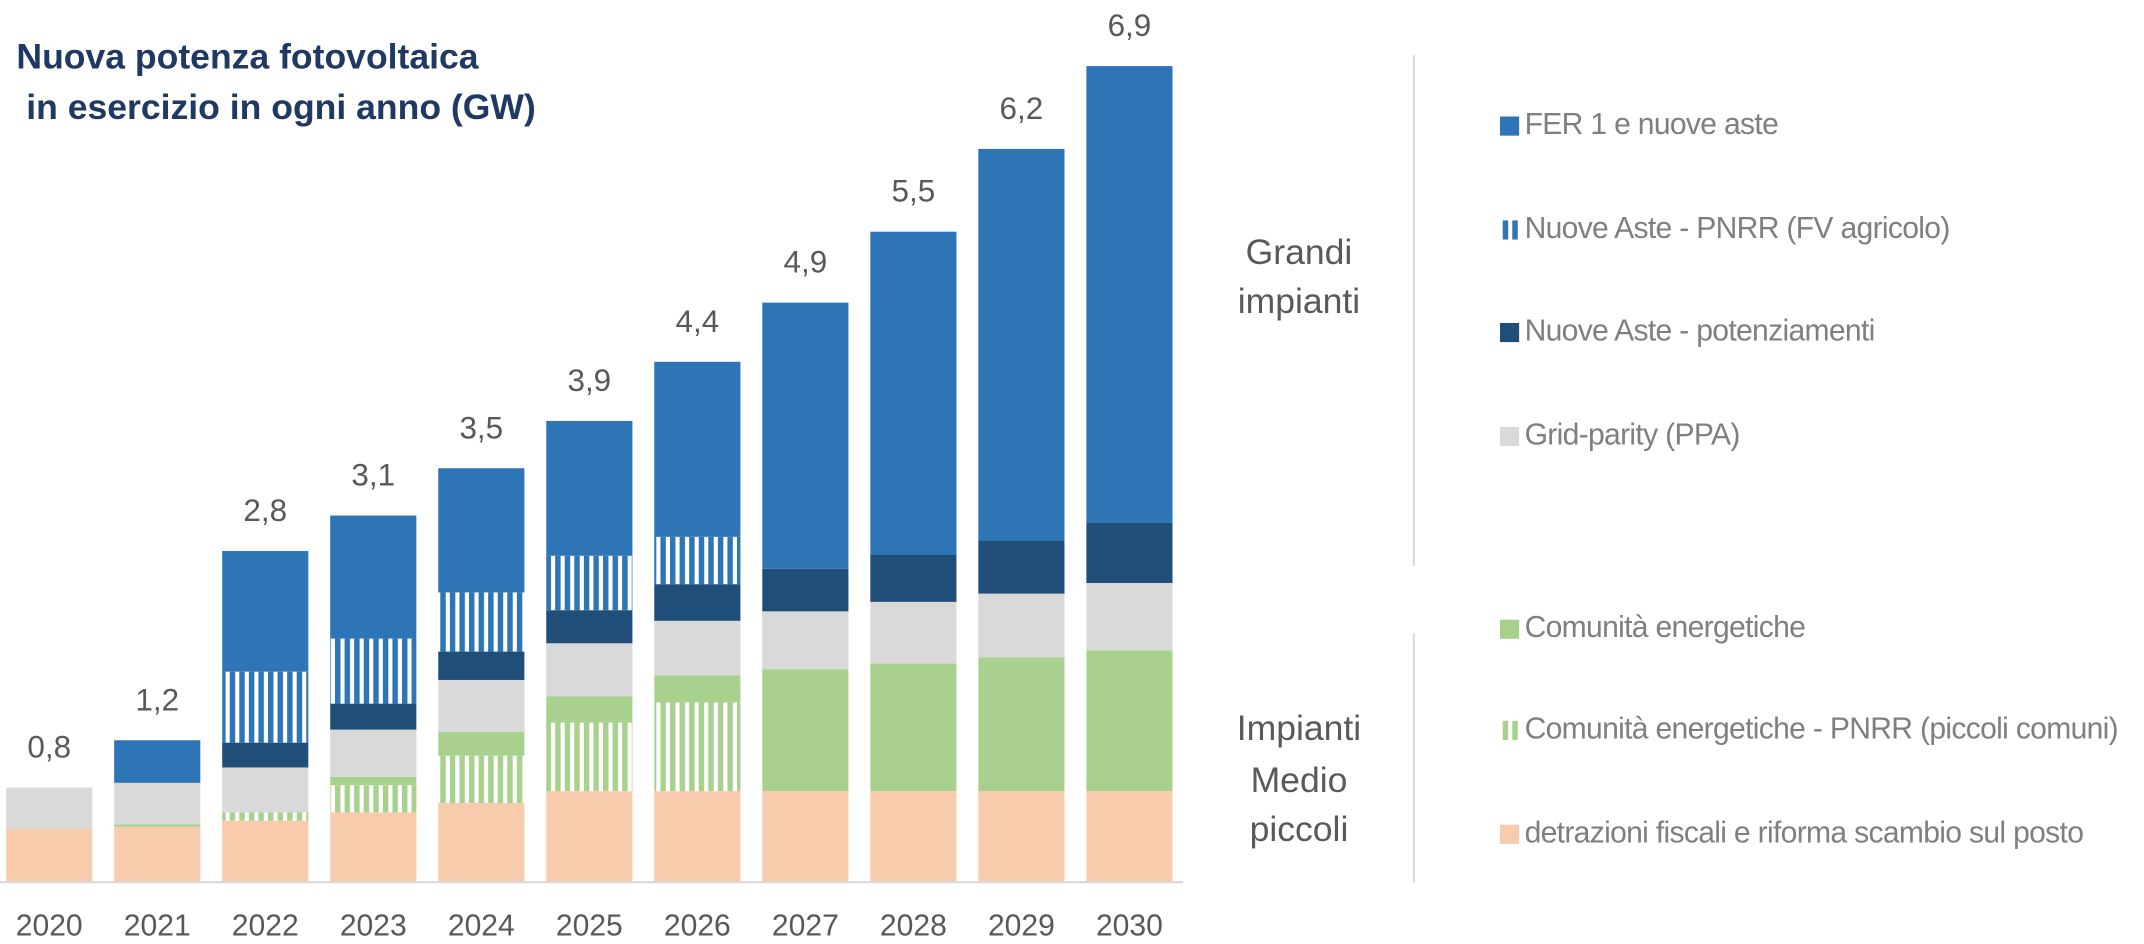  What do you see at coordinates (247, 56) in the screenshot?
I see `chart-title: Nuova potenza fotovoltaica` at bounding box center [247, 56].